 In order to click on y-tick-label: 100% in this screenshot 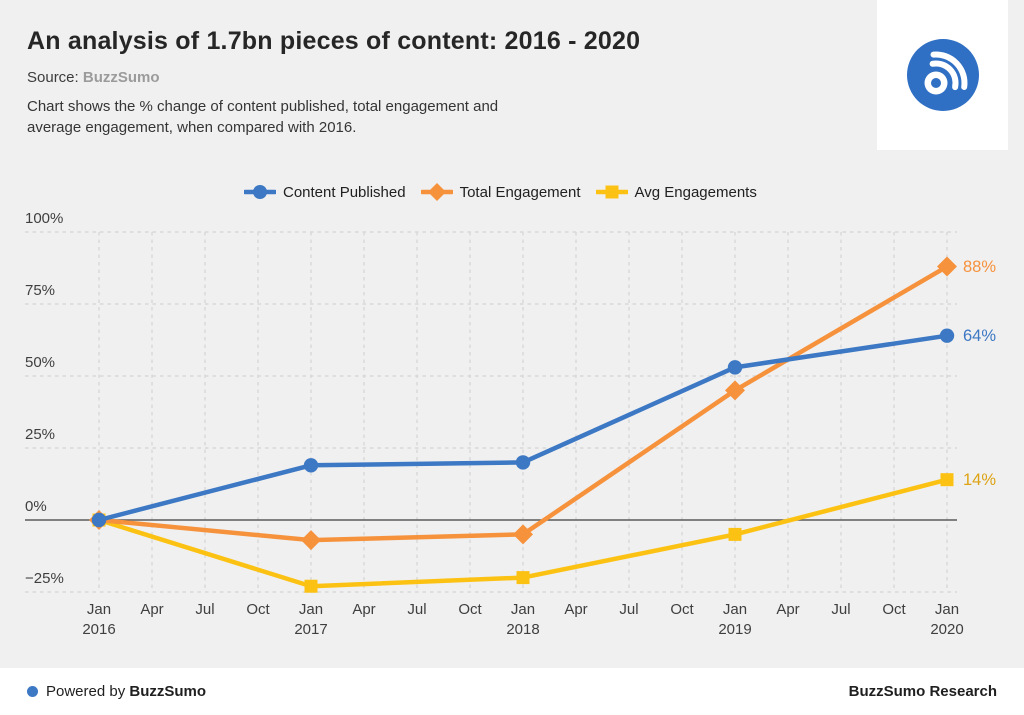, I will do `click(44, 218)`.